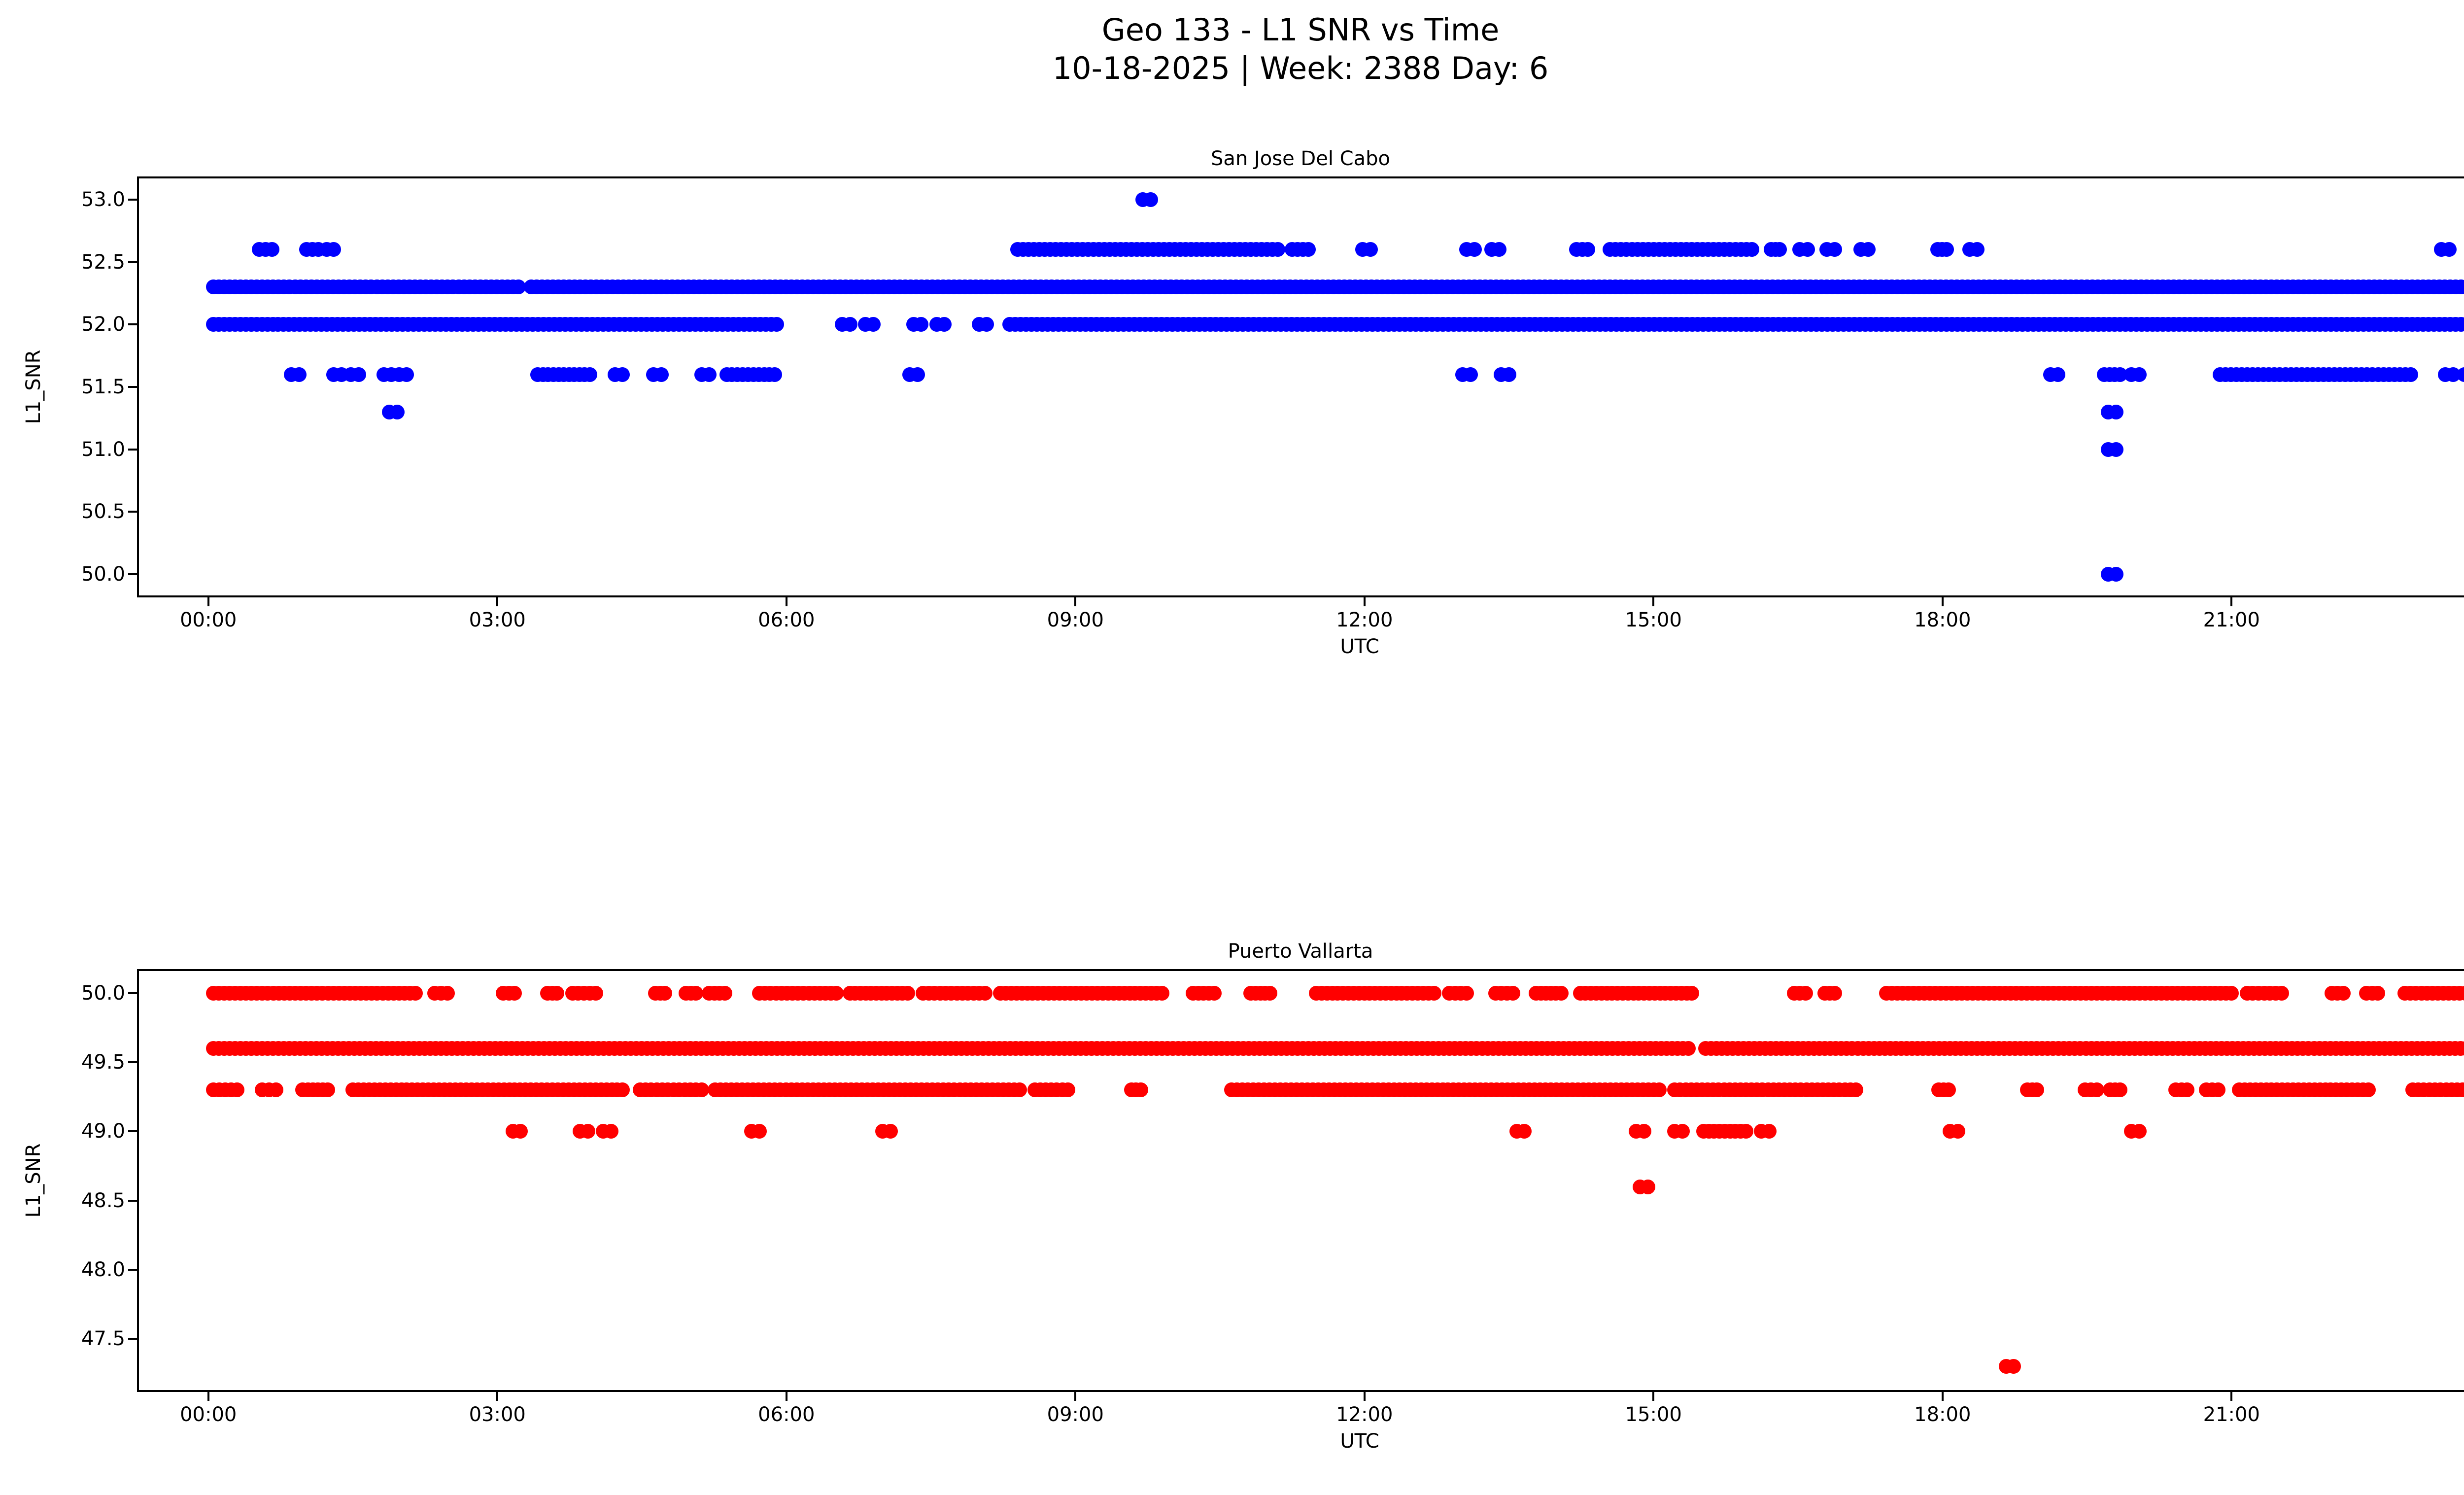 The width and height of the screenshot is (2464, 1495). What do you see at coordinates (786, 620) in the screenshot?
I see `x-axis-tick-label: 06:00` at bounding box center [786, 620].